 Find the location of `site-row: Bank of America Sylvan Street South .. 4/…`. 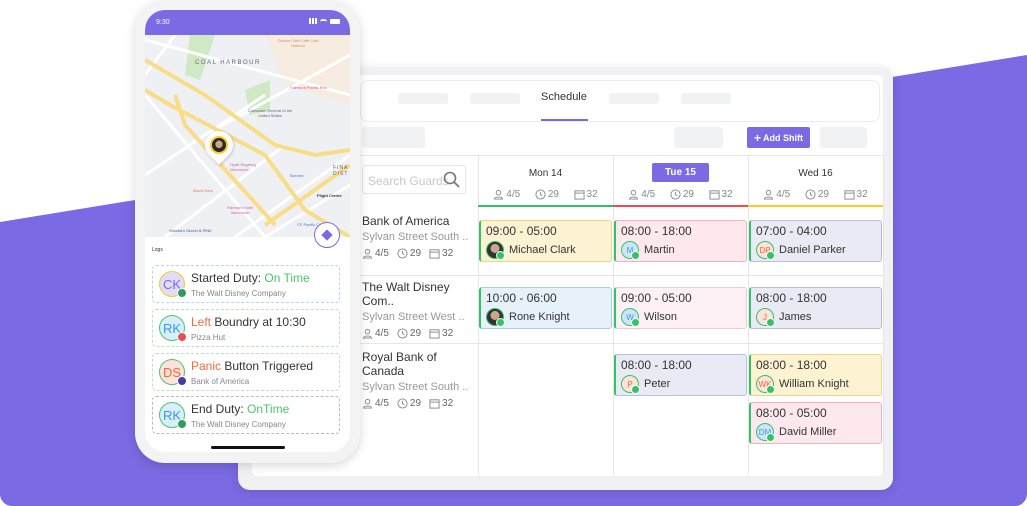

site-row: Bank of America Sylvan Street South .. 4/… is located at coordinates (419, 236).